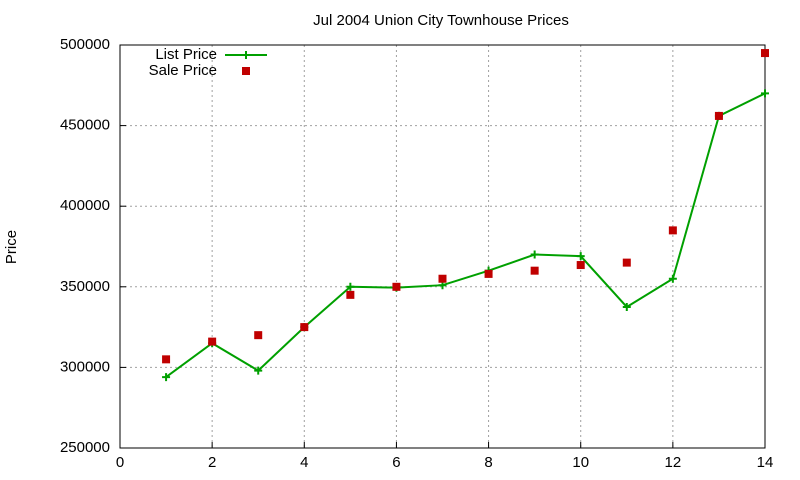 The image size is (800, 480). I want to click on y-tick-label: 300000, so click(85, 366).